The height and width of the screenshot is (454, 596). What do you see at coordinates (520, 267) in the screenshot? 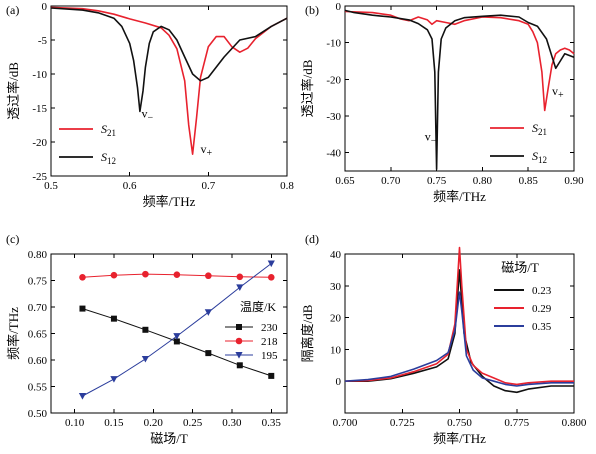
I see `legend-title: 磁场/T` at bounding box center [520, 267].